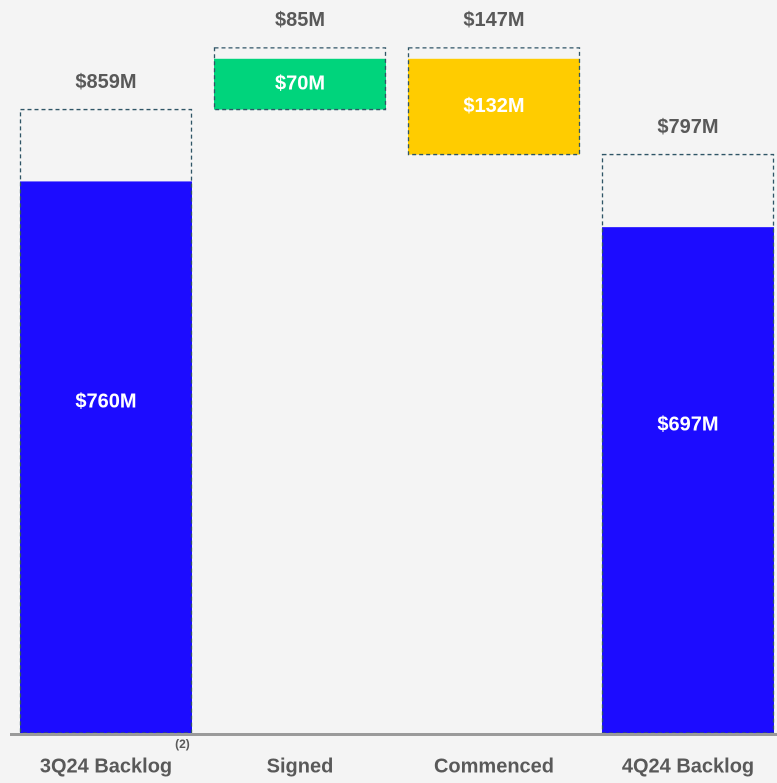  I want to click on value-label: $132M, so click(493, 106).